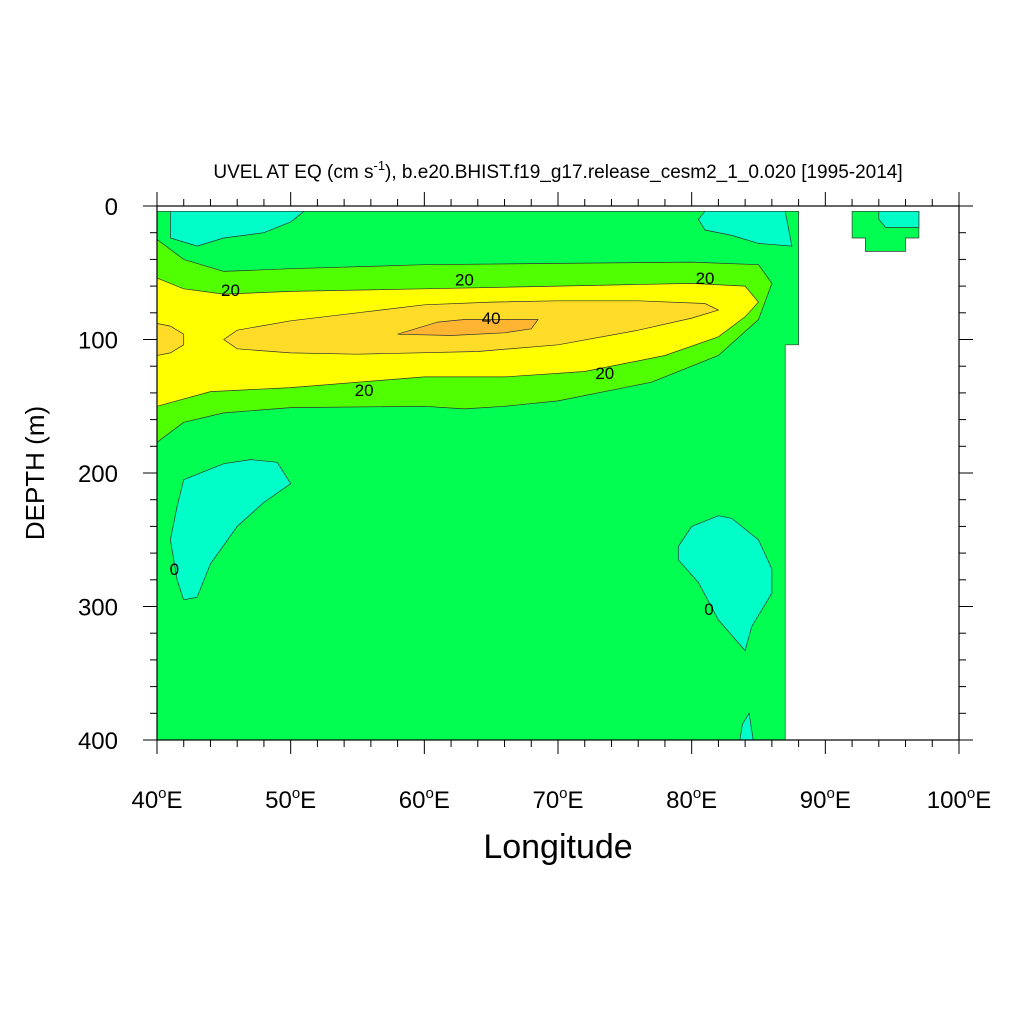  I want to click on x-tick-label: 100oE, so click(959, 799).